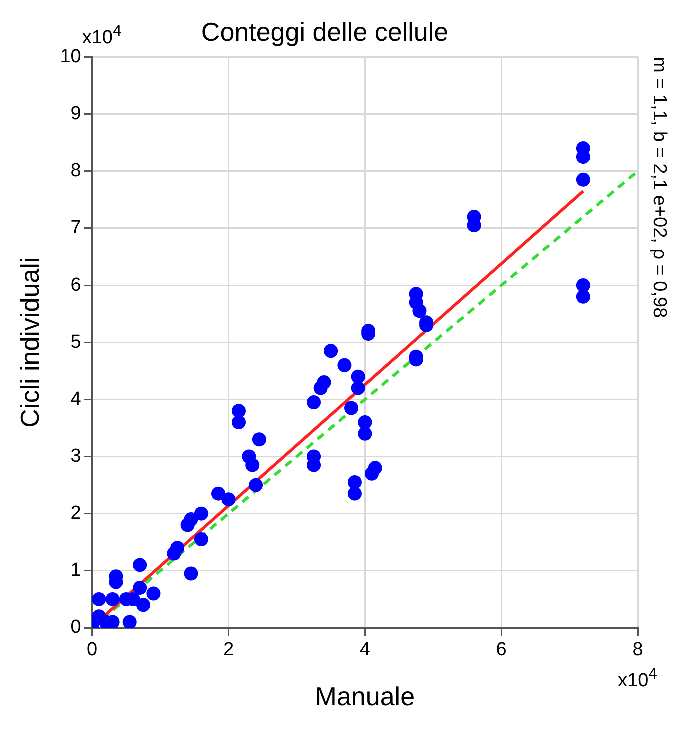 This screenshot has width=691, height=747. I want to click on y-tick-label: 1, so click(76, 571).